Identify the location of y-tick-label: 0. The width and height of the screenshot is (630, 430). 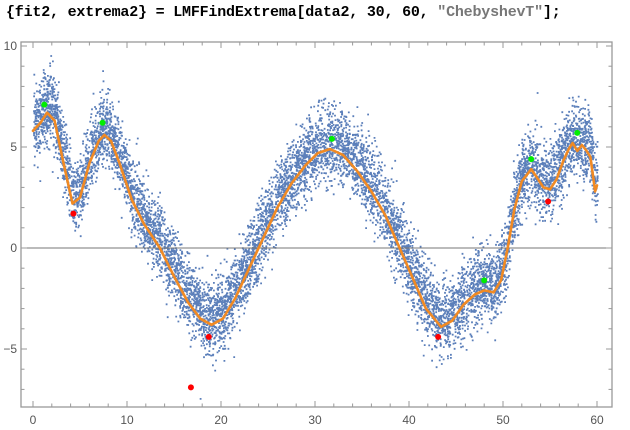
(13, 248).